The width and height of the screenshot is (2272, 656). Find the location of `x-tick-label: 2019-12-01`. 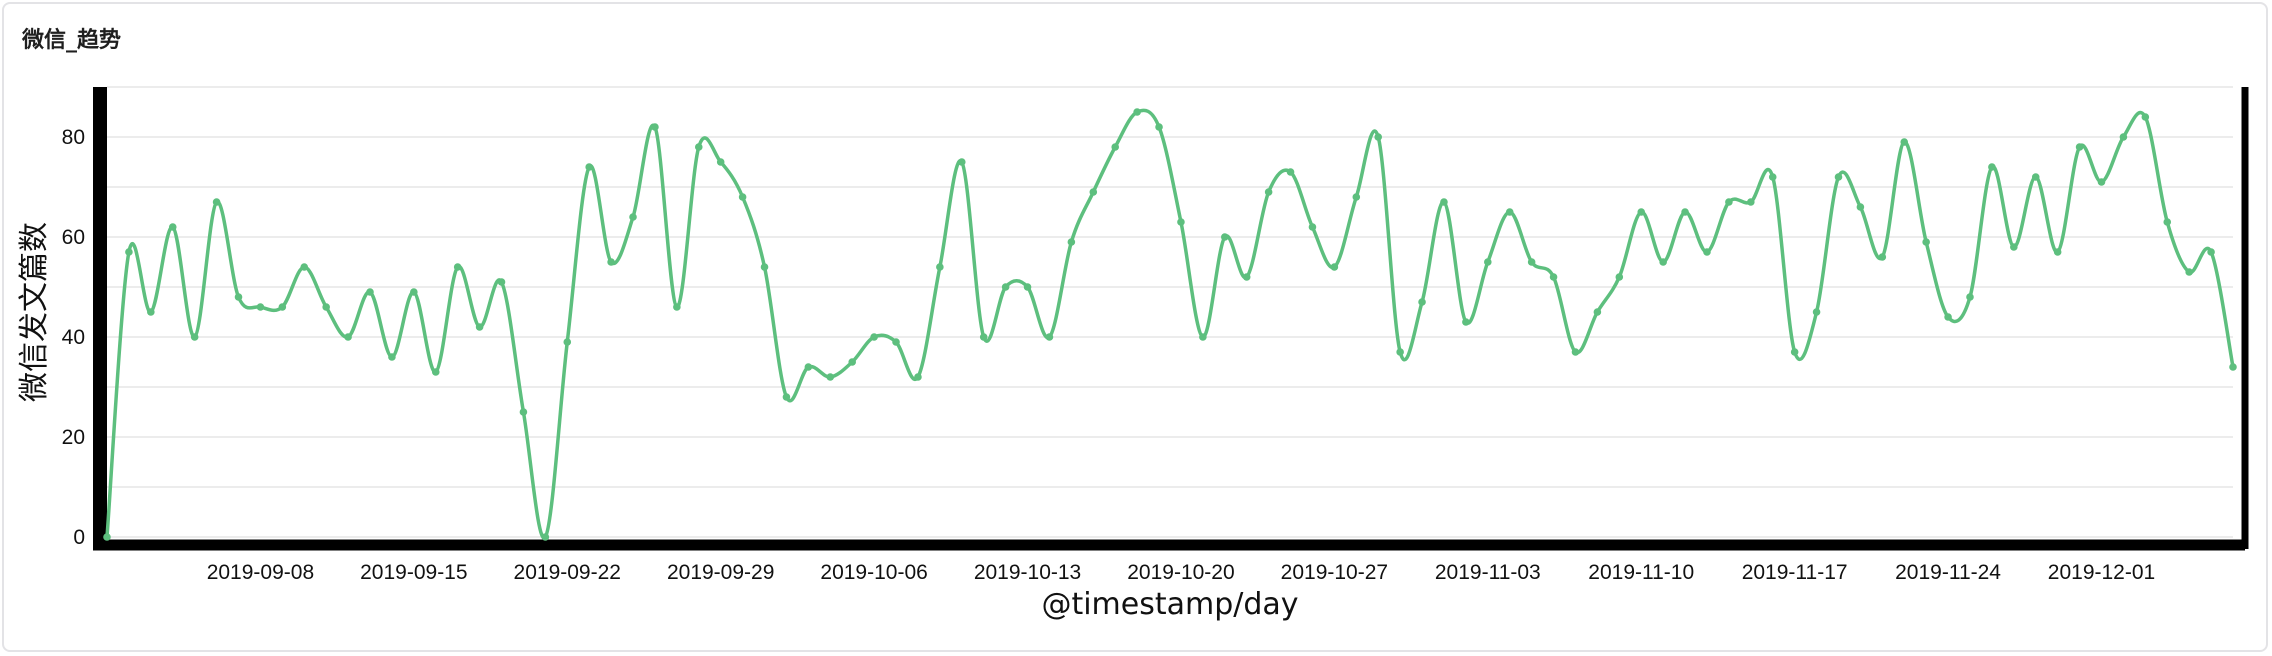

x-tick-label: 2019-12-01 is located at coordinates (2101, 572).